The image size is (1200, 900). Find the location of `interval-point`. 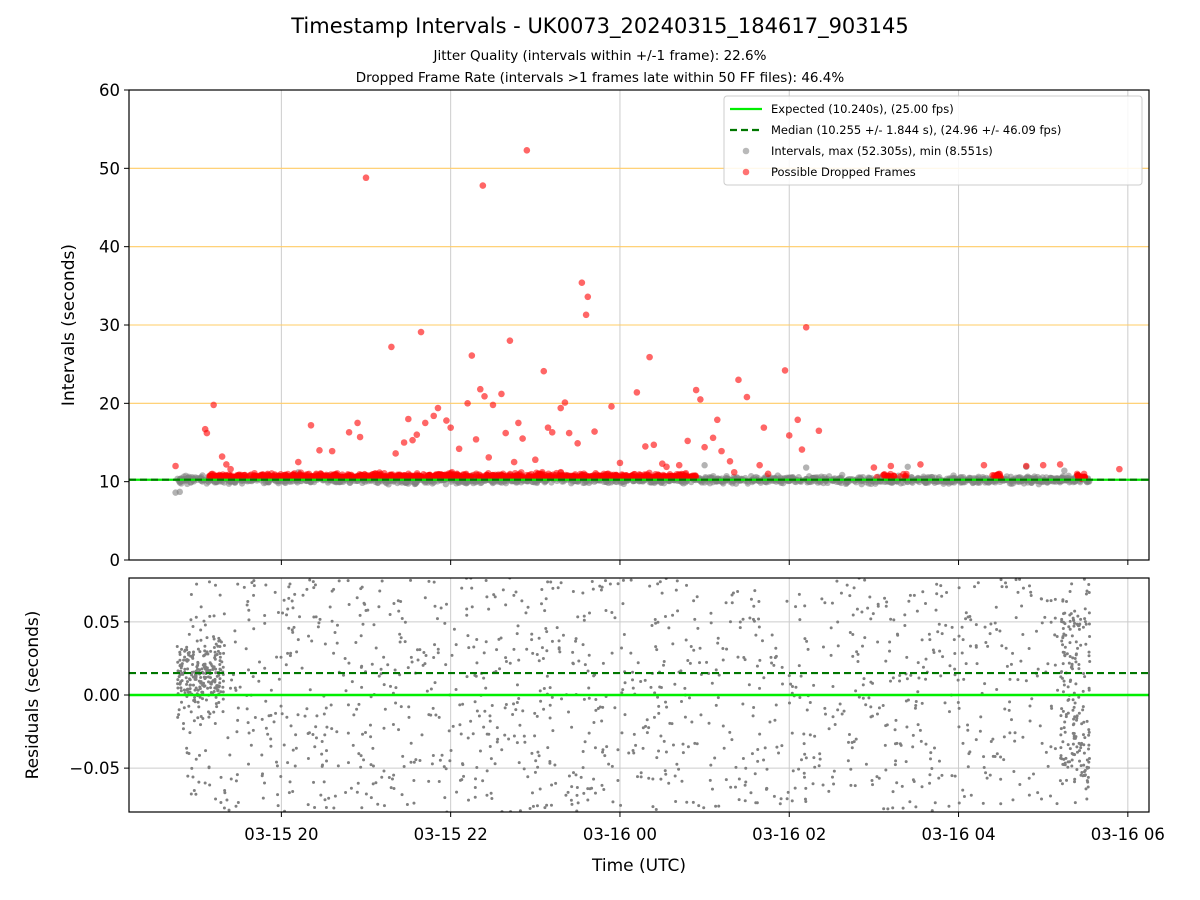

interval-point is located at coordinates (285, 483).